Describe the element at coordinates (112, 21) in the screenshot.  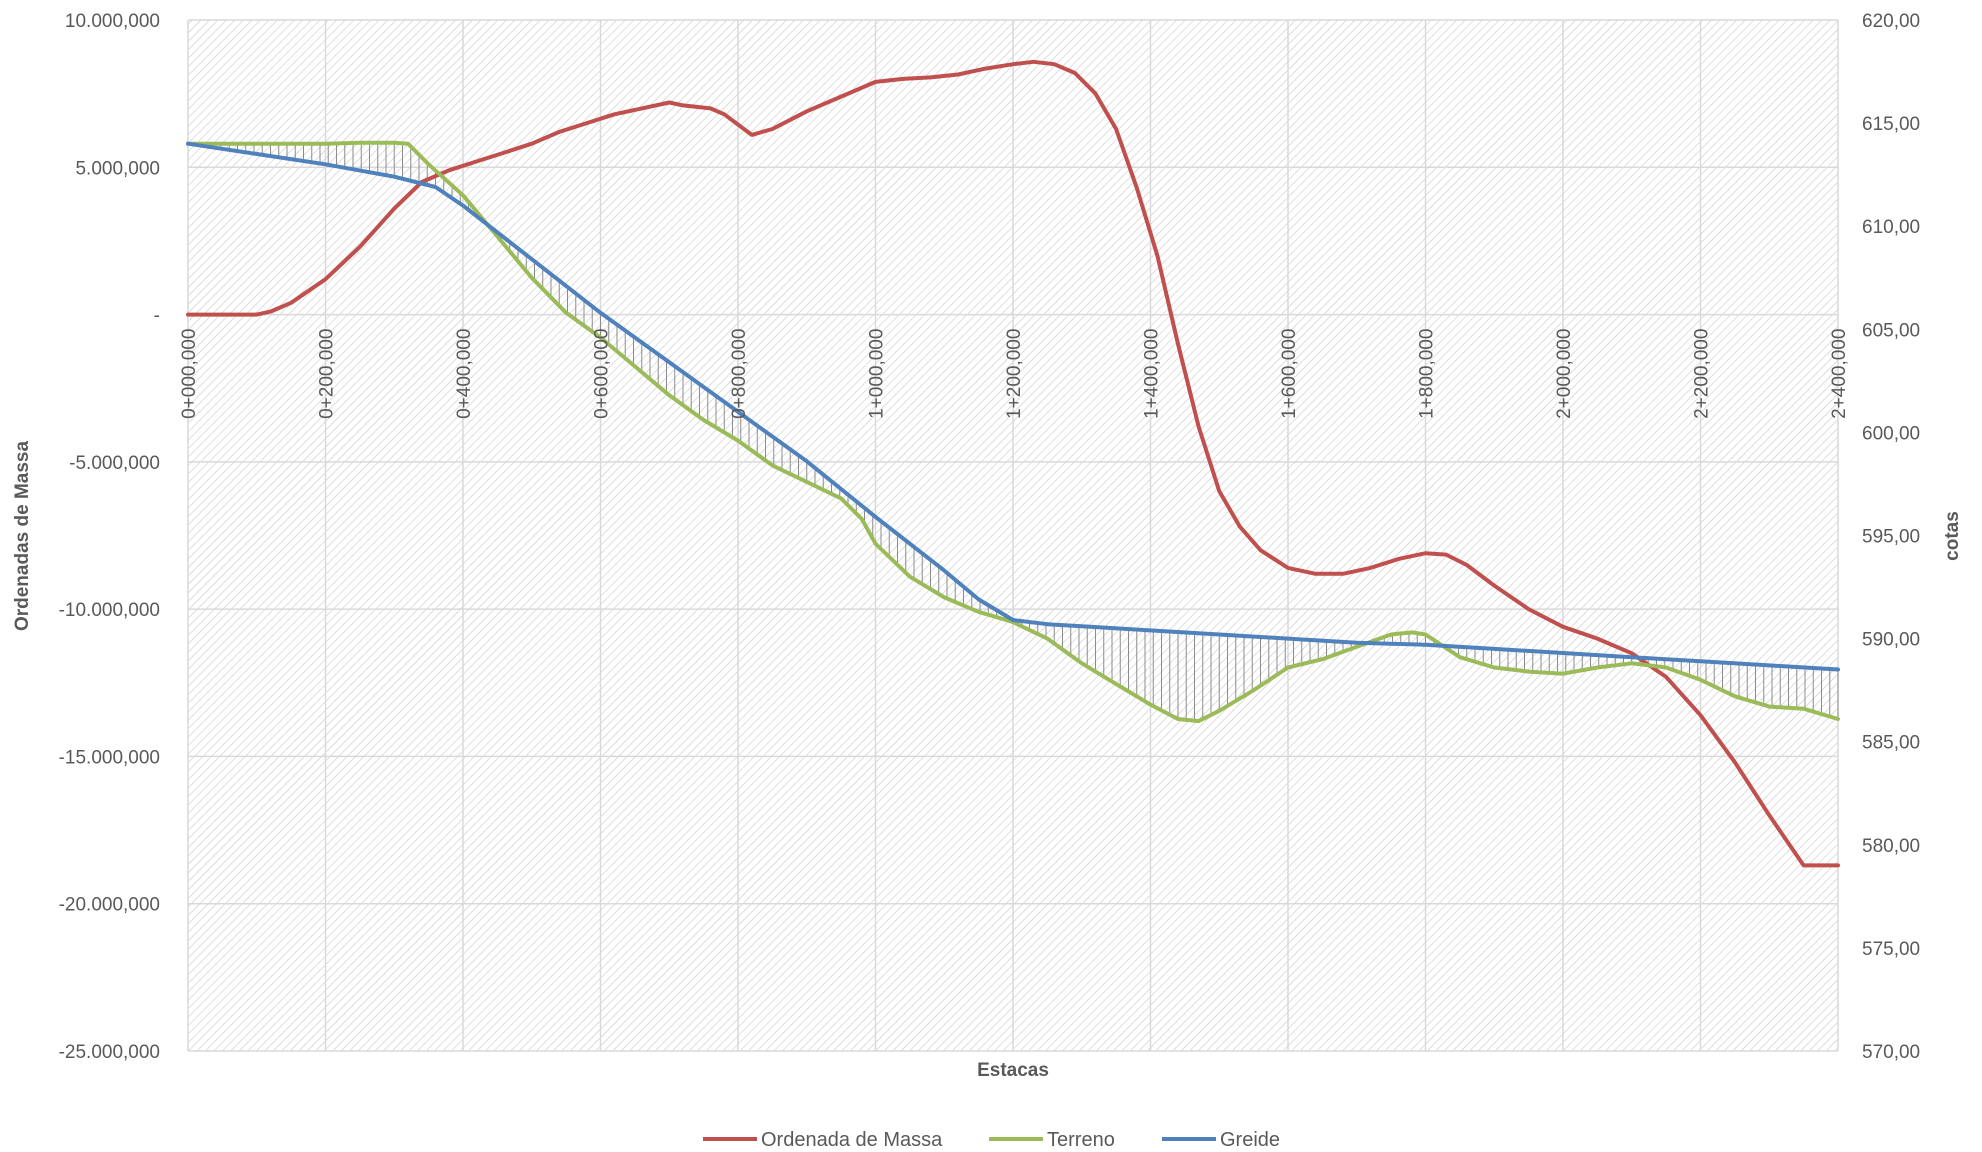
I see `left-tick-label: 10.000,000` at that location.